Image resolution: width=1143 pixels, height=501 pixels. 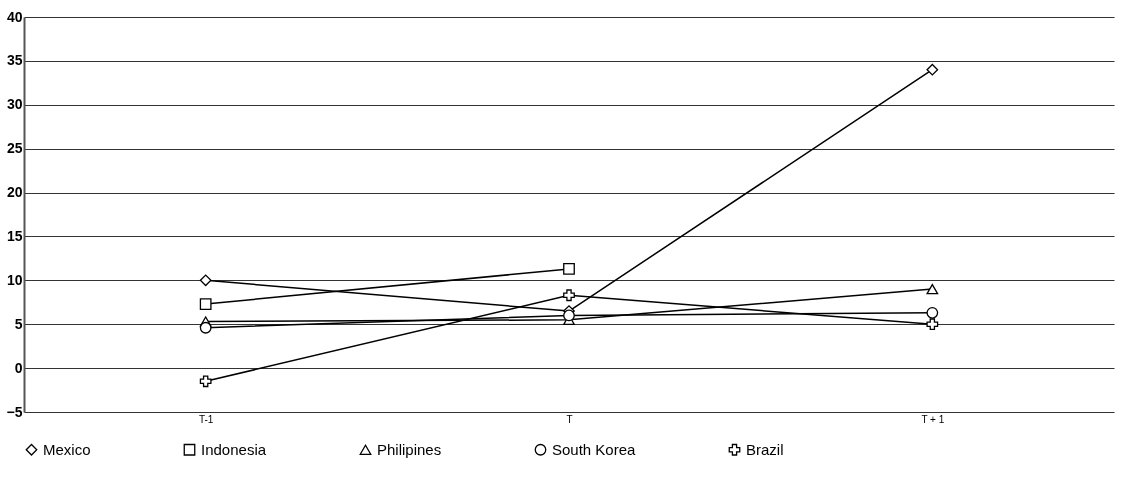 What do you see at coordinates (409, 449) in the screenshot?
I see `legend-label: Philipines` at bounding box center [409, 449].